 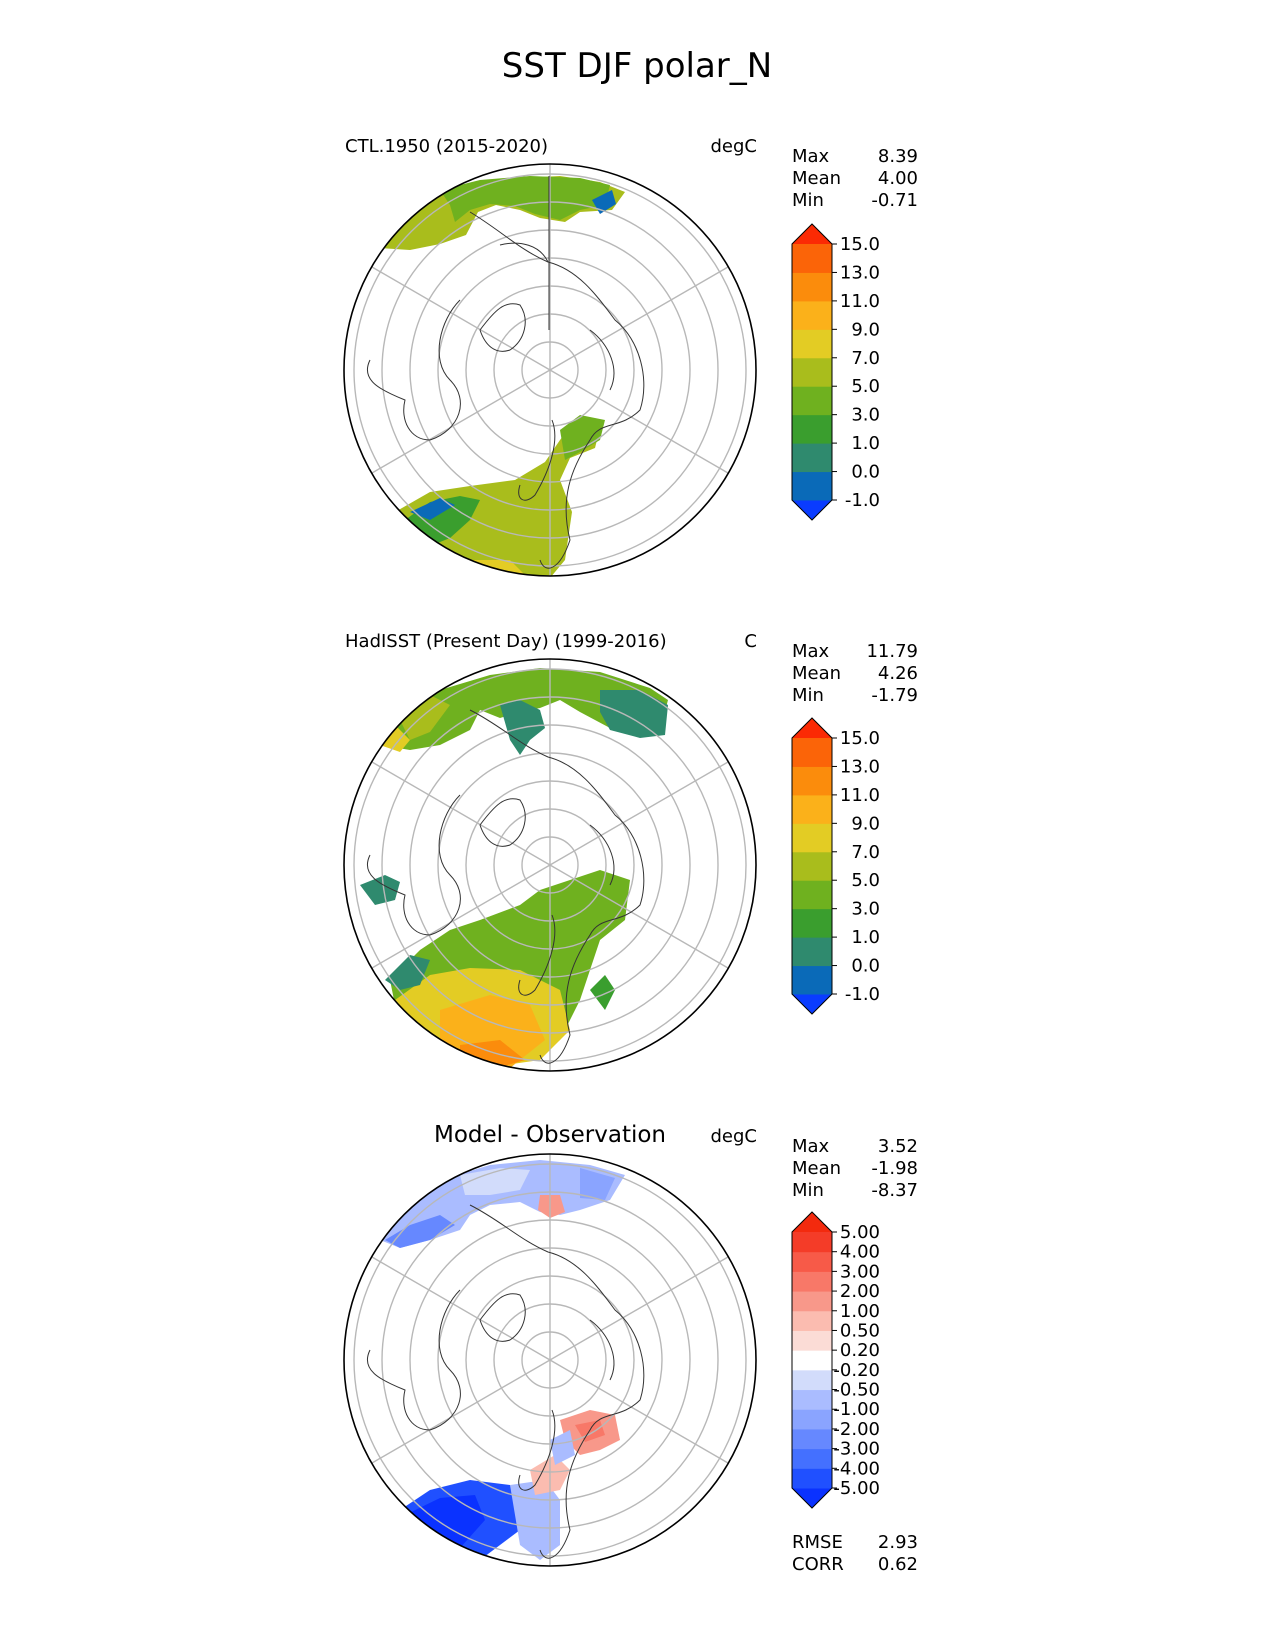 I want to click on hudson-teal, so click(x=380, y=890).